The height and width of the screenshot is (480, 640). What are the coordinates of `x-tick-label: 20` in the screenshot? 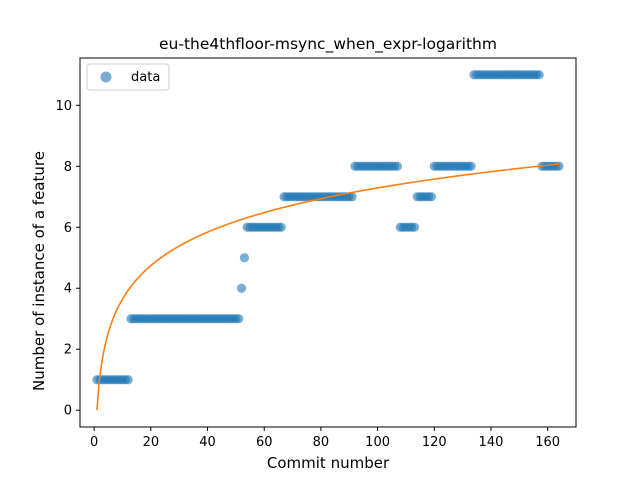 It's located at (151, 442).